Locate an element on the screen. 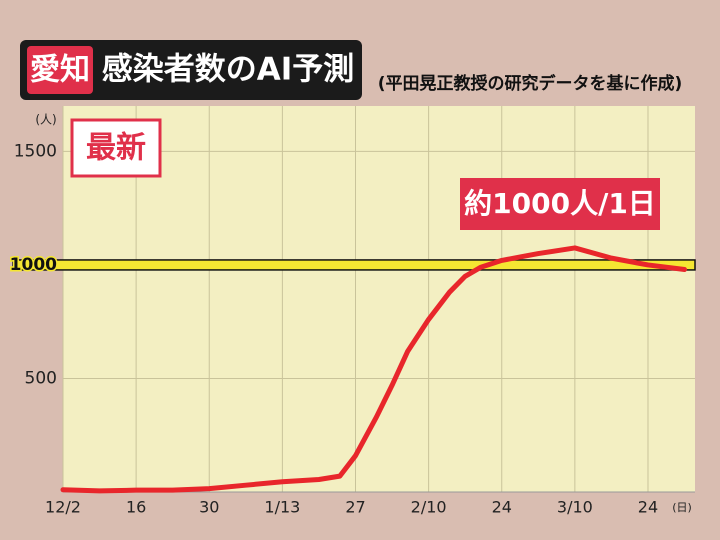 Image resolution: width=720 pixels, height=540 pixels. annotation-box is located at coordinates (560, 204).